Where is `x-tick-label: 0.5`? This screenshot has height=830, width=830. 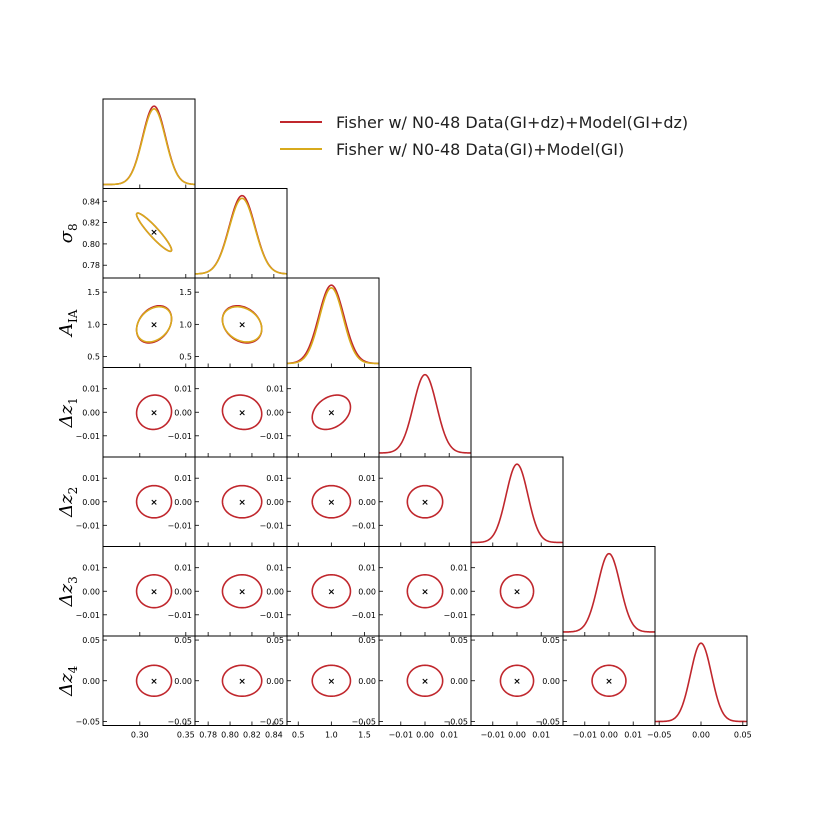 x-tick-label: 0.5 is located at coordinates (298, 735).